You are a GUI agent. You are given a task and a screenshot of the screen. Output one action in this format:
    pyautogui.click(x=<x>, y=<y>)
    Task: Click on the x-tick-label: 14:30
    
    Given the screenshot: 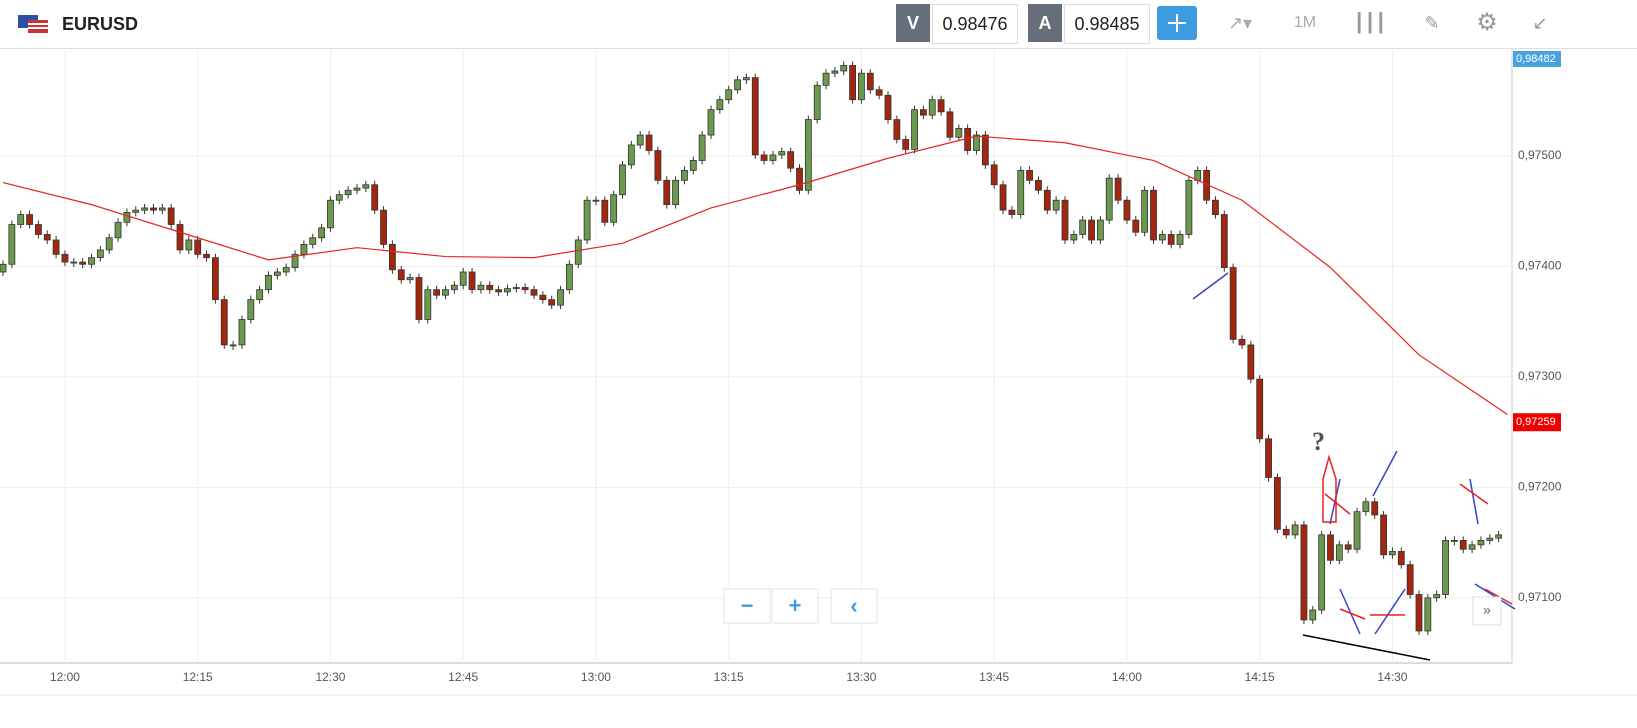 What is the action you would take?
    pyautogui.click(x=1392, y=677)
    